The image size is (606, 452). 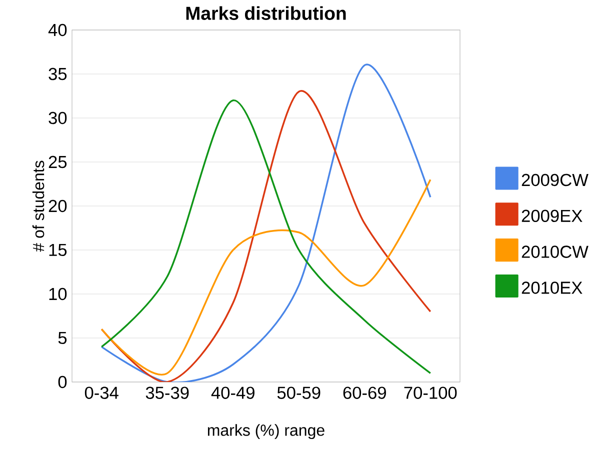 What do you see at coordinates (62, 338) in the screenshot?
I see `y-tick-label: 5` at bounding box center [62, 338].